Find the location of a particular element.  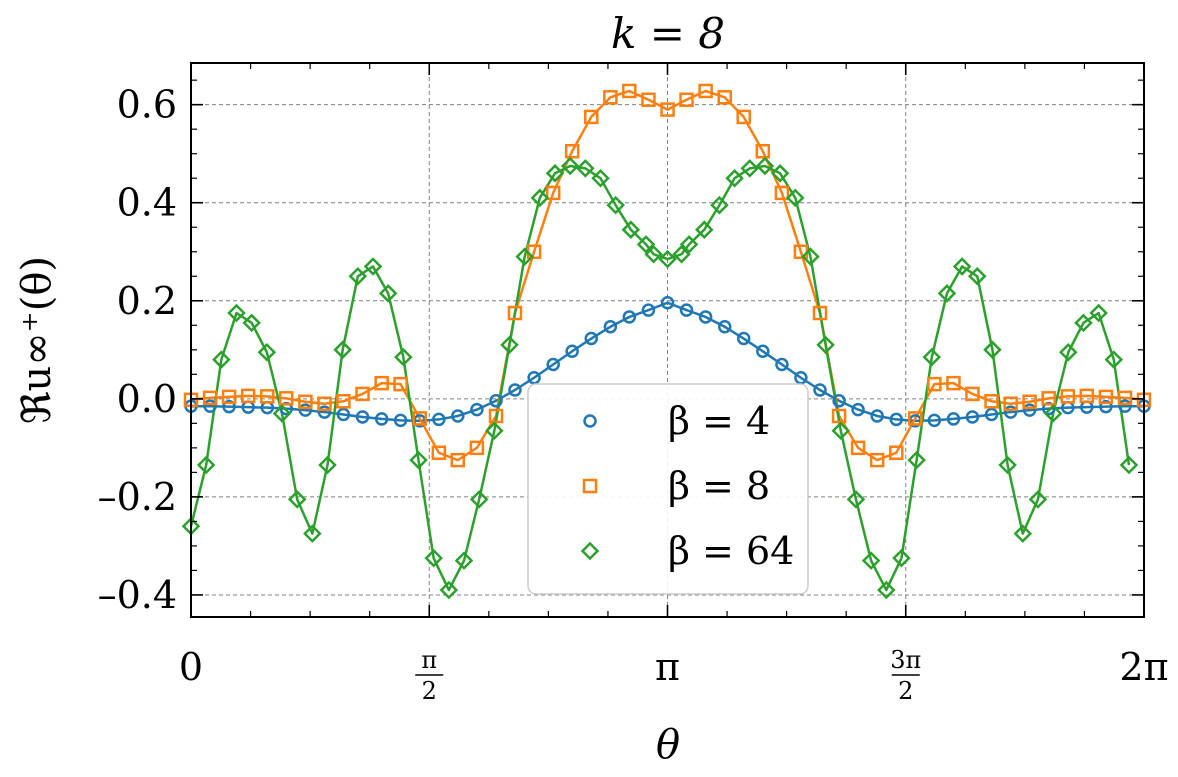

x-tick-label: 3π2 is located at coordinates (905, 675).